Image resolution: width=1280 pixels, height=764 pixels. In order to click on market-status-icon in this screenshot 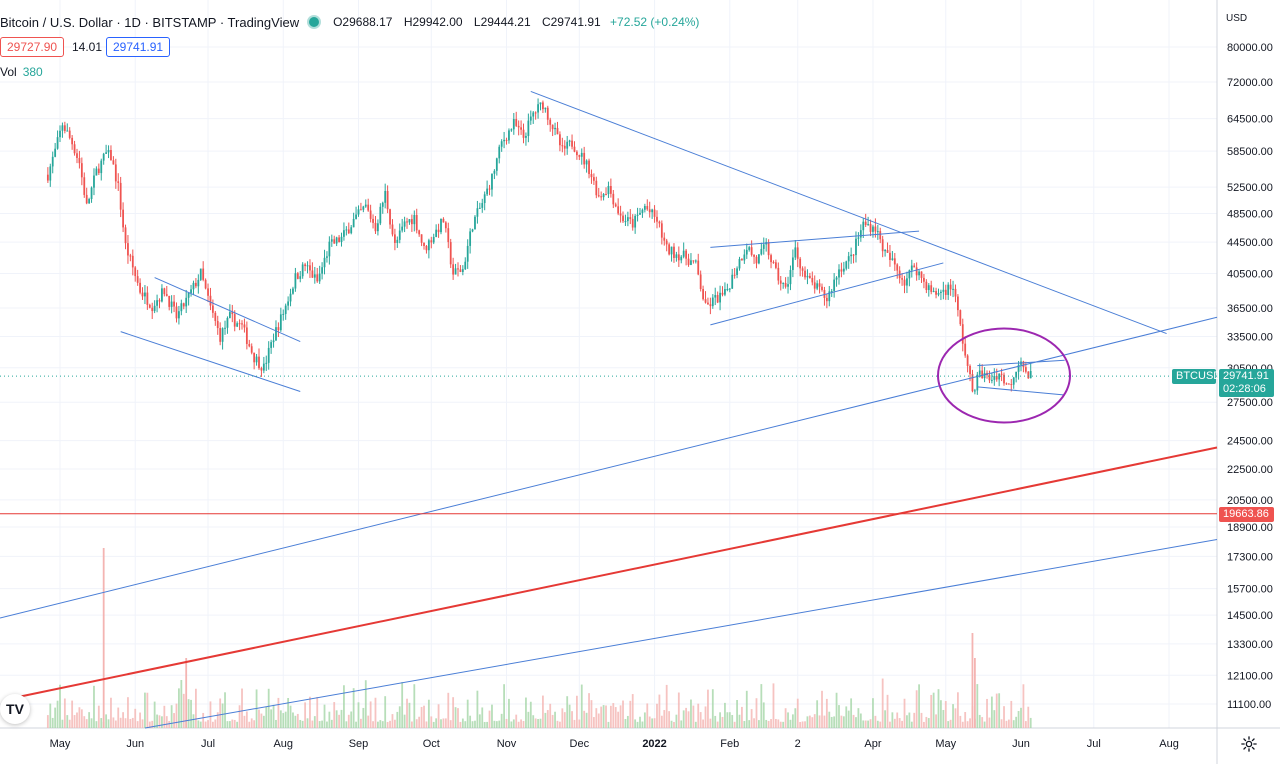, I will do `click(314, 22)`.